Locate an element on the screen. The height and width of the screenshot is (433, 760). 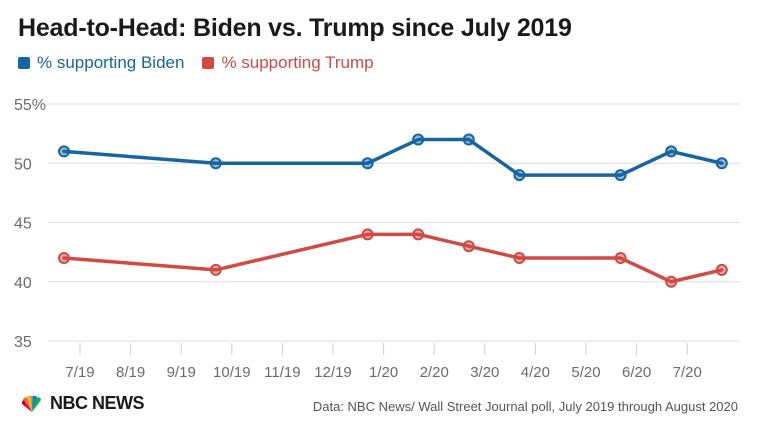
legend-swatch-trump is located at coordinates (208, 63).